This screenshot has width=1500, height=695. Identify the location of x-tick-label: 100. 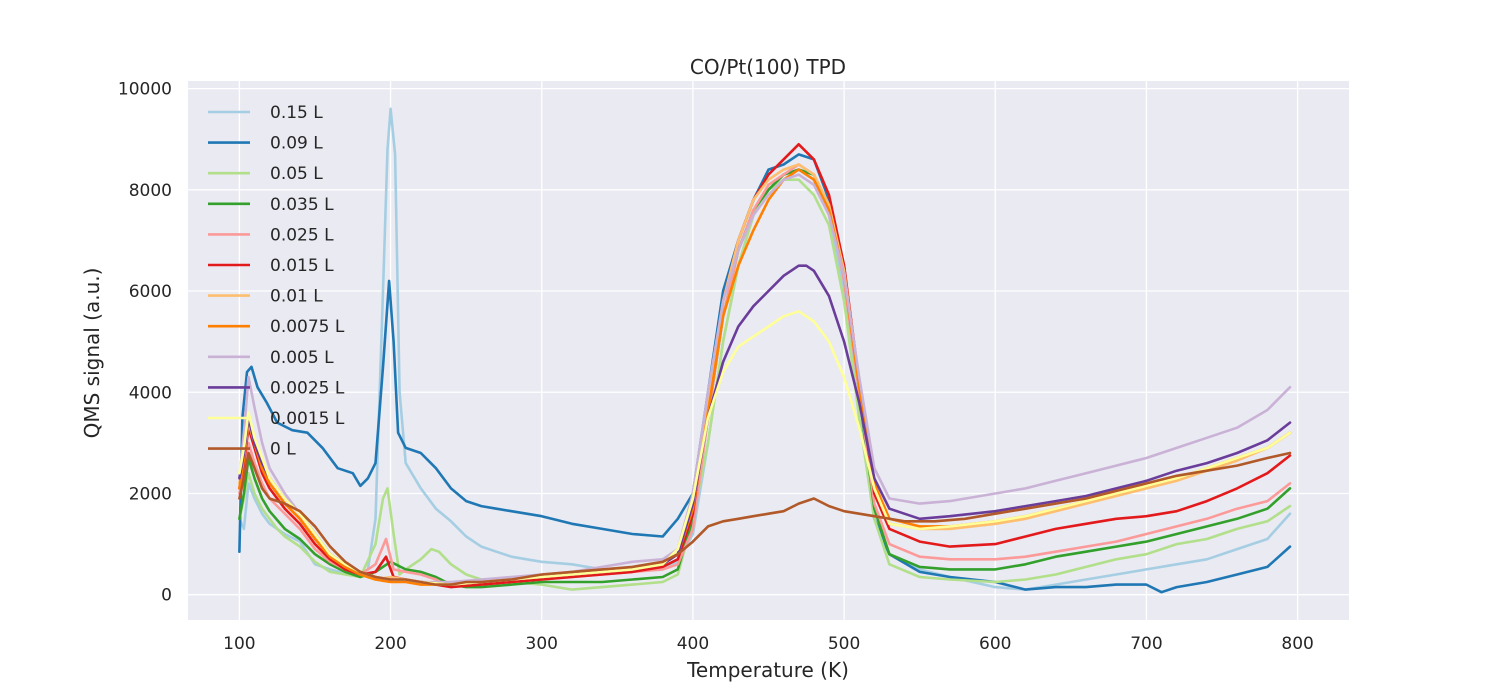
(239, 644).